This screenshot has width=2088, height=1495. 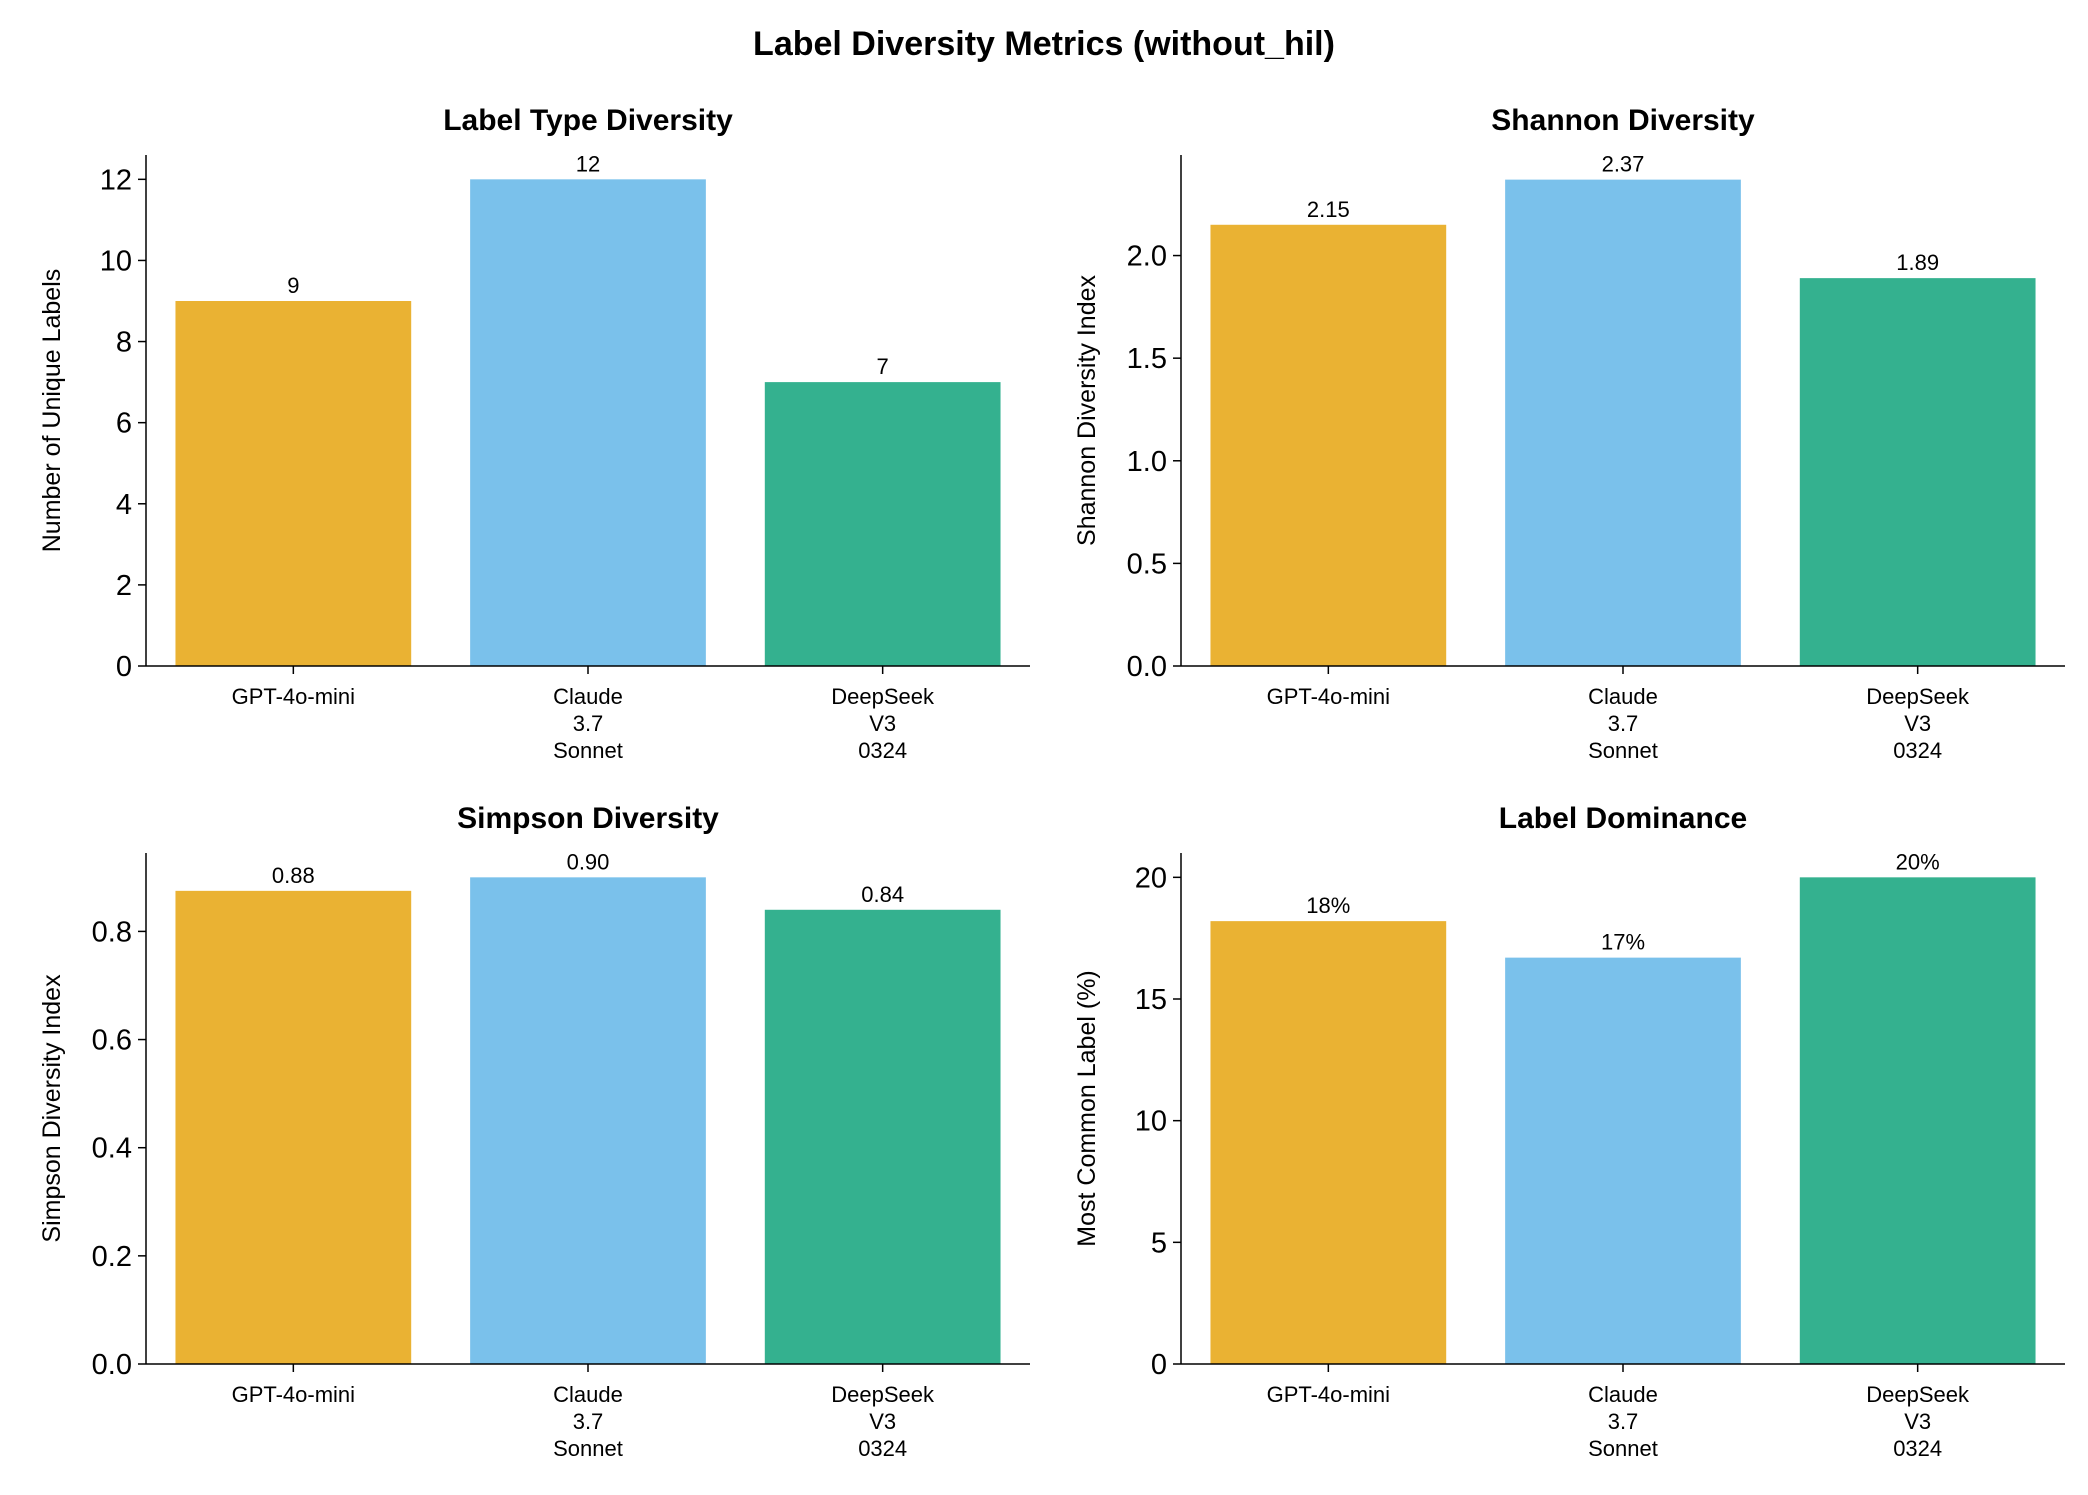 What do you see at coordinates (1328, 905) in the screenshot?
I see `bar-value-label: 18%` at bounding box center [1328, 905].